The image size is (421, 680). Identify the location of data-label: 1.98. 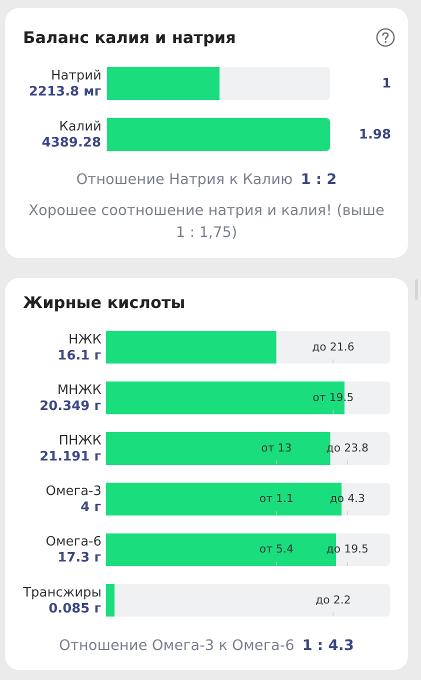
(374, 135).